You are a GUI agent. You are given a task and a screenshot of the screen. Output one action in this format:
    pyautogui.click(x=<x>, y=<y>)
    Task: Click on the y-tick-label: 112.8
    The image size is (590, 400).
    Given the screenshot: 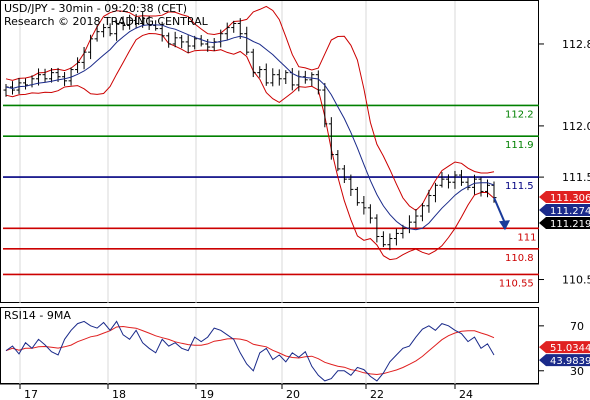 What is the action you would take?
    pyautogui.click(x=576, y=44)
    